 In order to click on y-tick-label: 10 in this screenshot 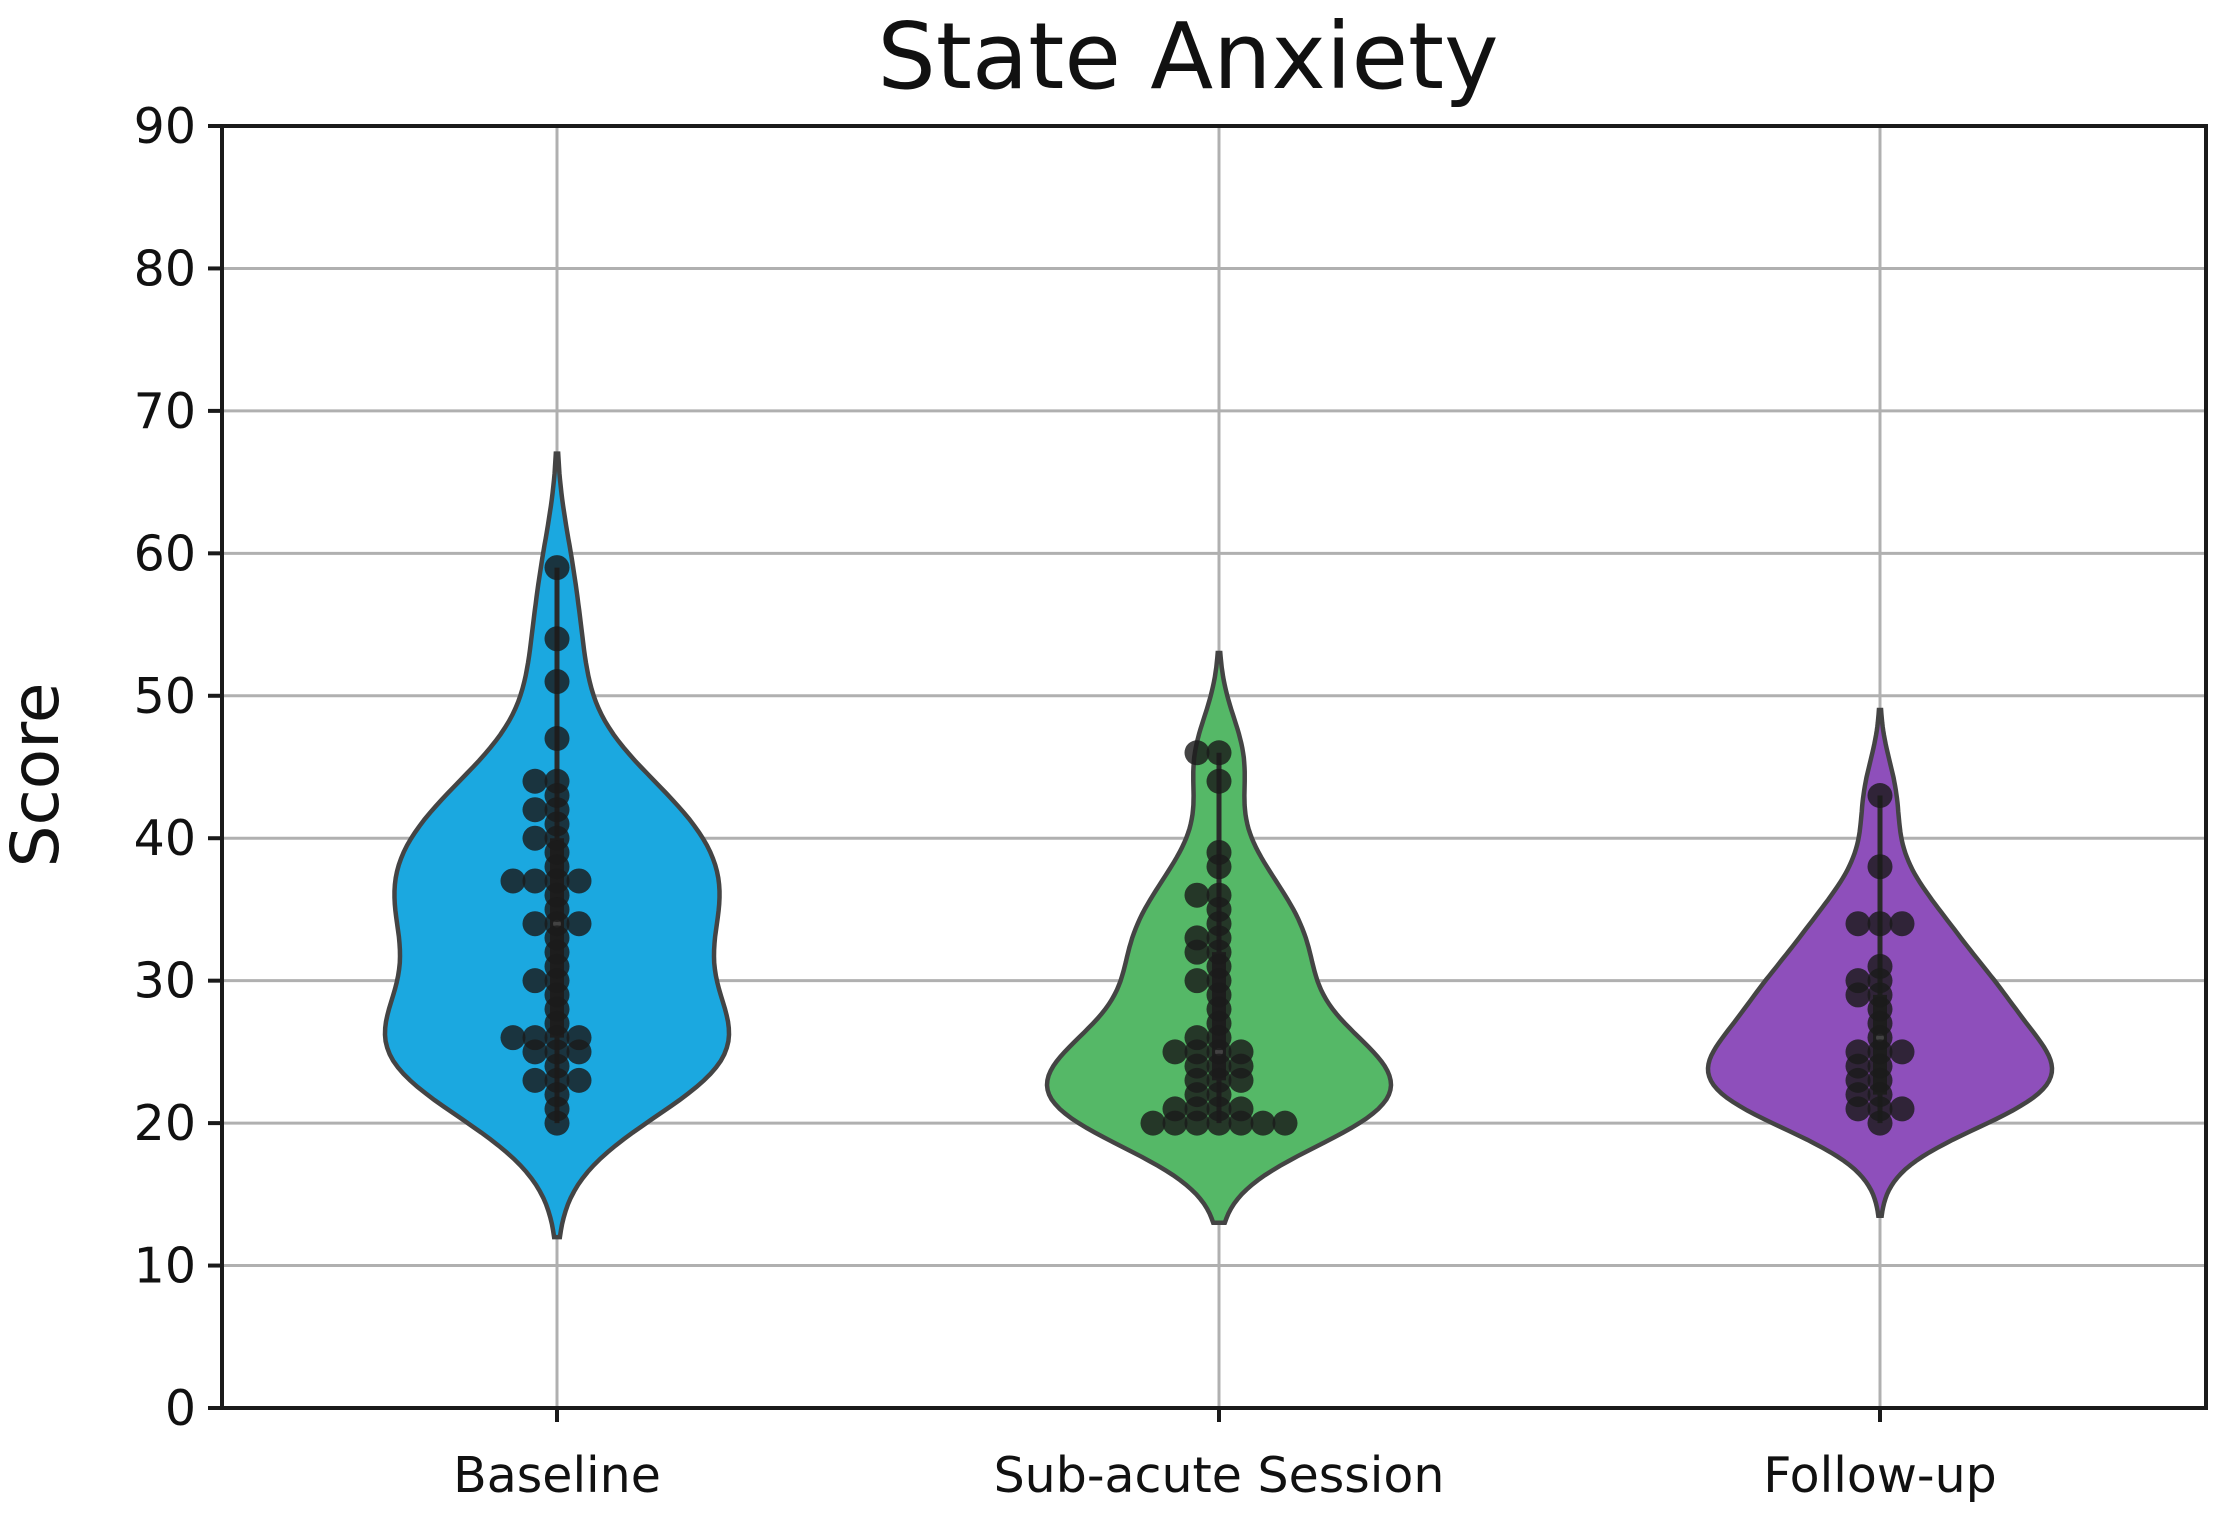, I will do `click(165, 1266)`.